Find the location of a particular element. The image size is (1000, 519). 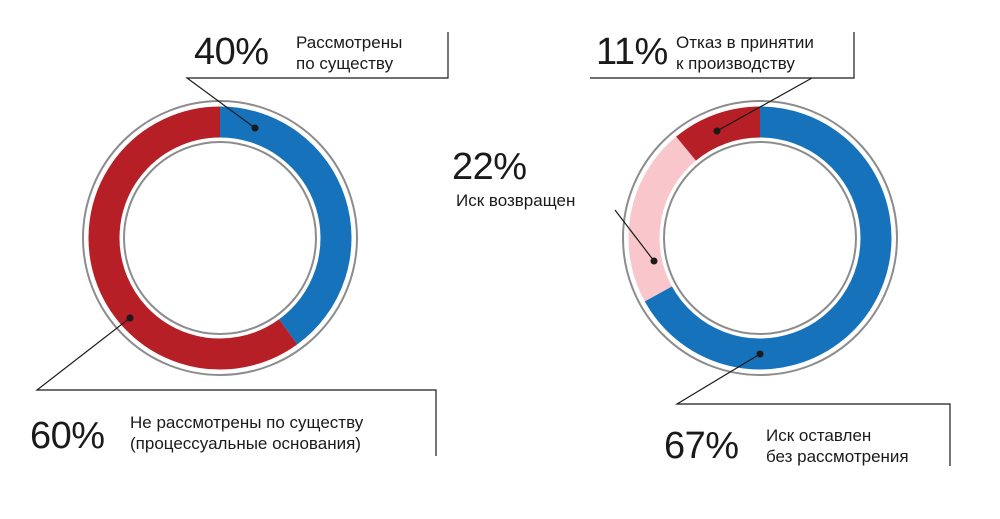

slice-category-label: Иск возвращен is located at coordinates (516, 200).